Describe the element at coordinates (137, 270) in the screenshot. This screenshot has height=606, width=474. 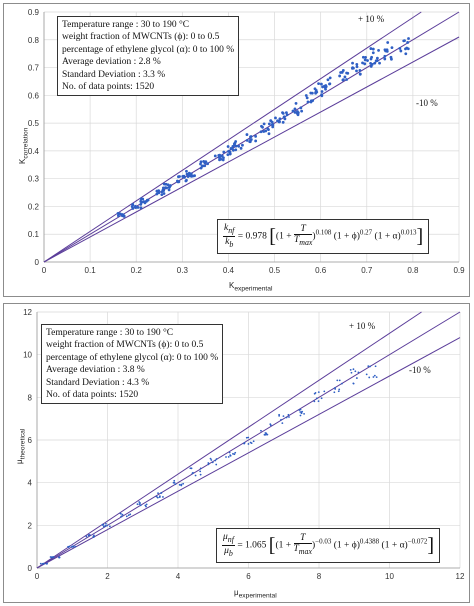
I see `x-tick-label: 0.2` at that location.